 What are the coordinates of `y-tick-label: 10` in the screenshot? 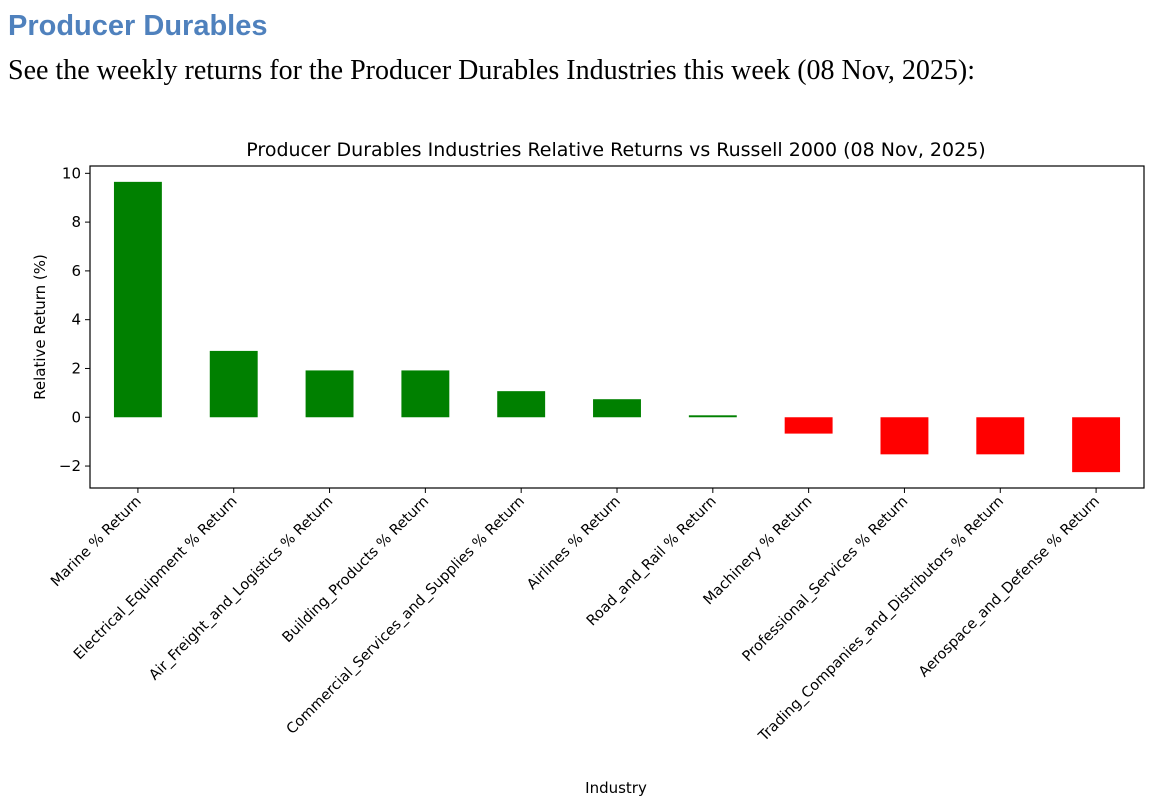 It's located at (71, 173).